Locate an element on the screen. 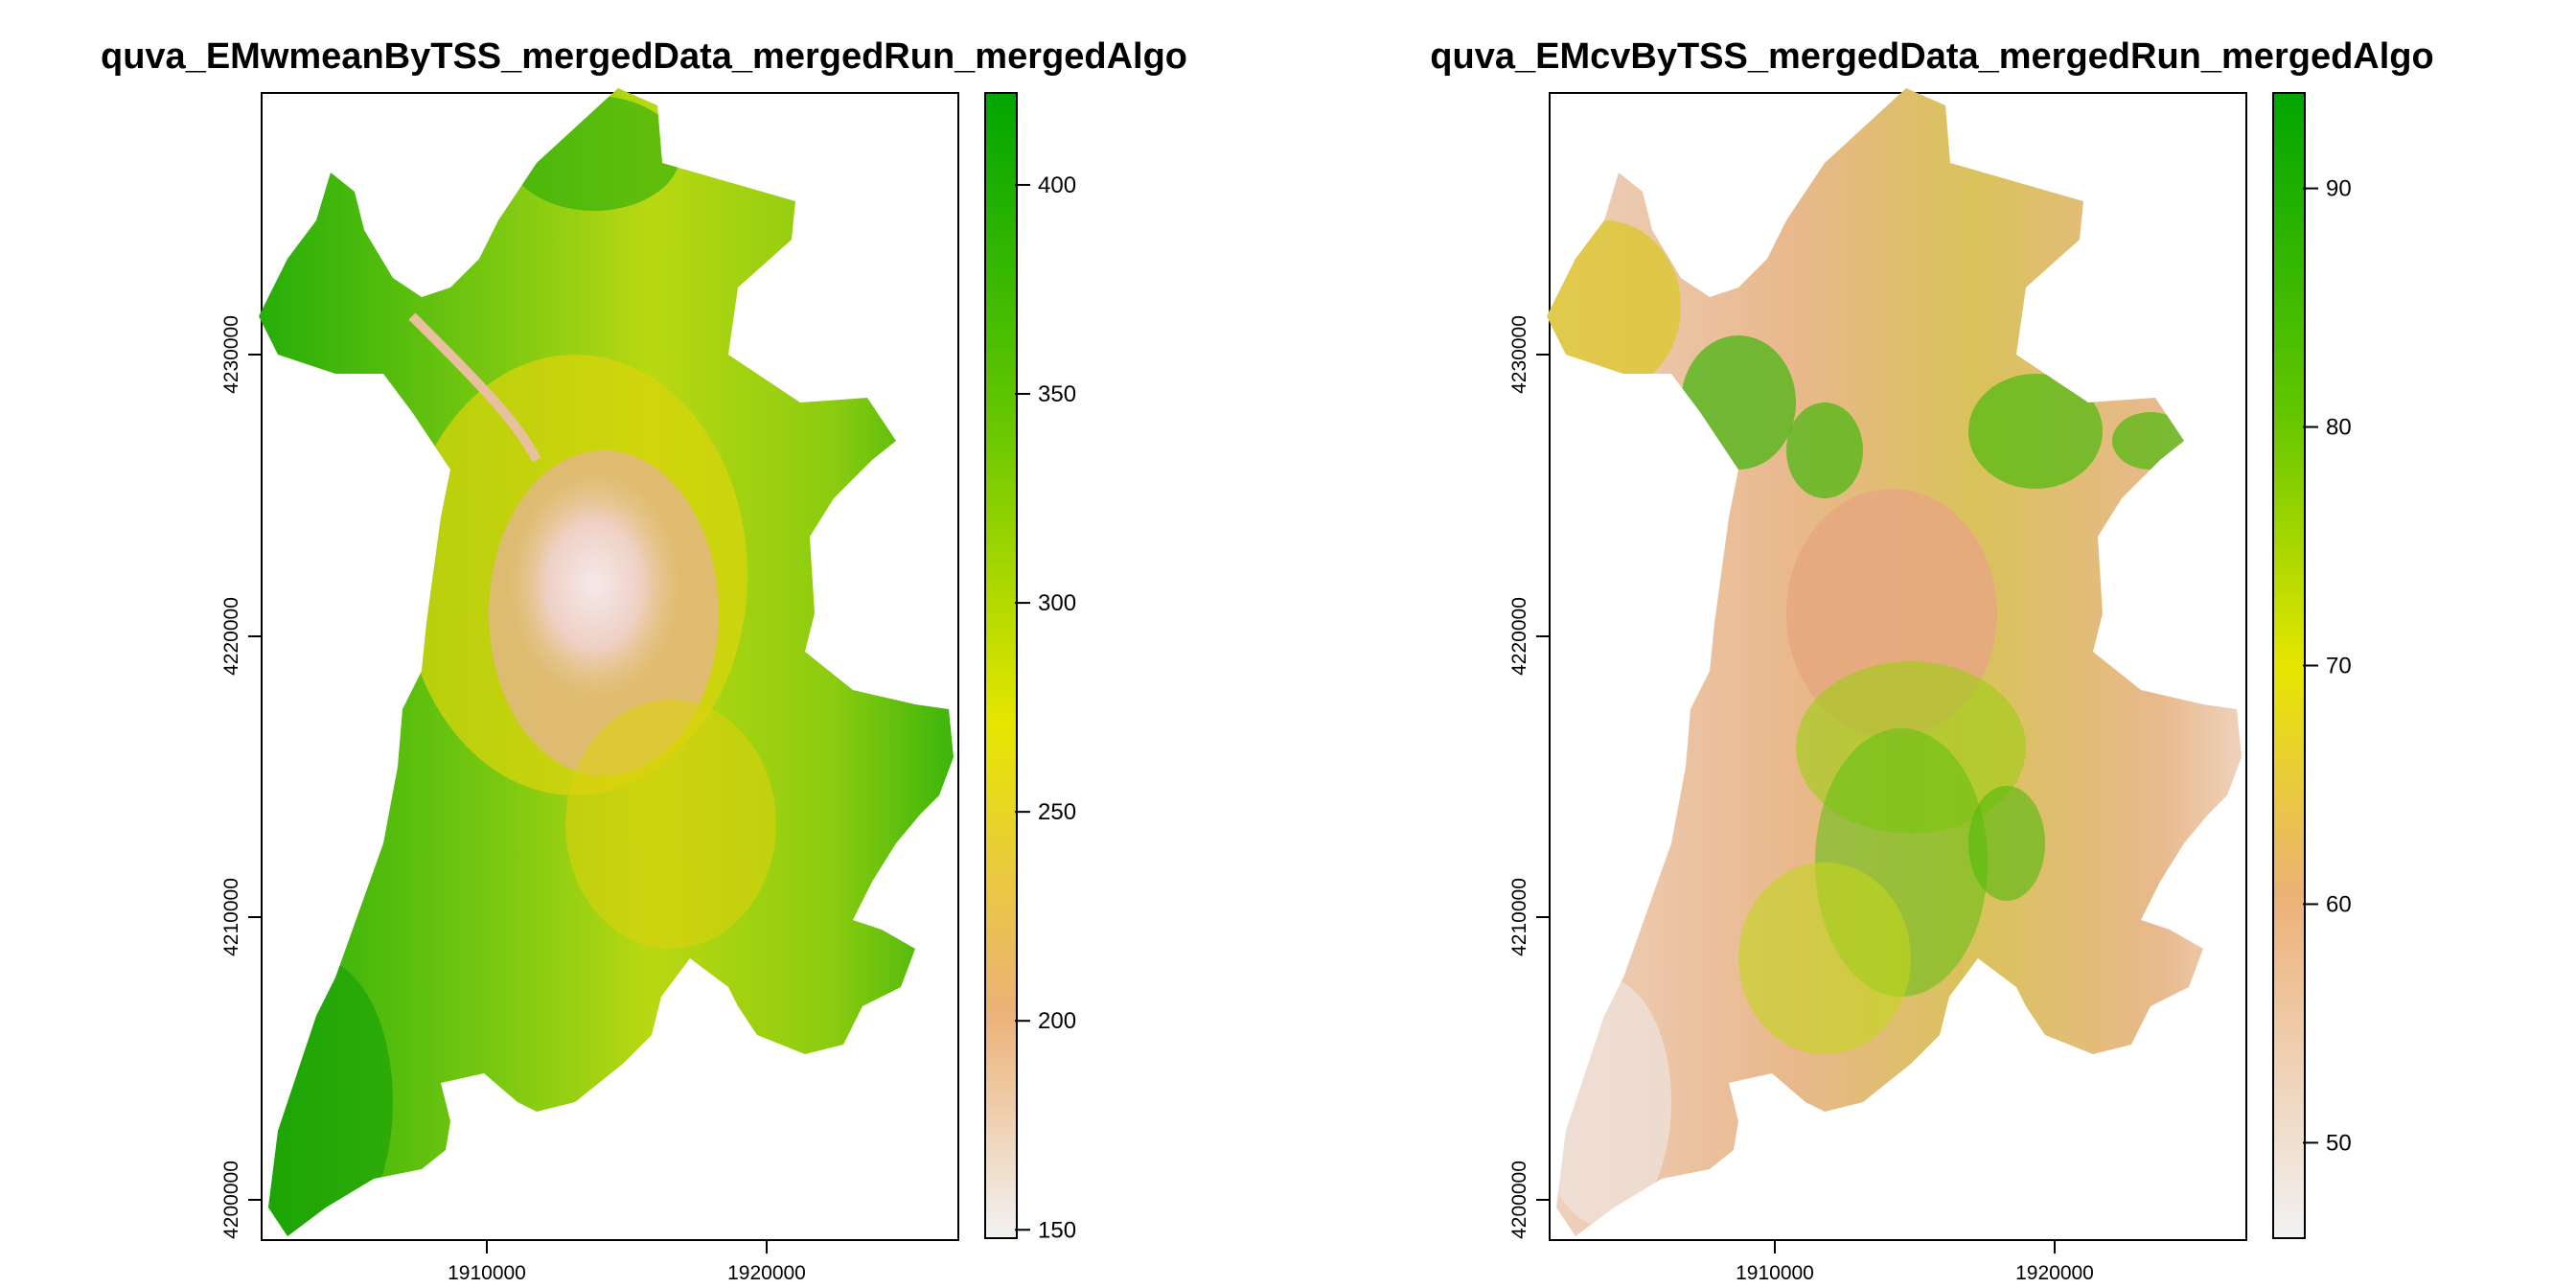 The width and height of the screenshot is (2576, 1288). legend-ticks: 150 200 250 300 350 400 is located at coordinates (1045, 707).